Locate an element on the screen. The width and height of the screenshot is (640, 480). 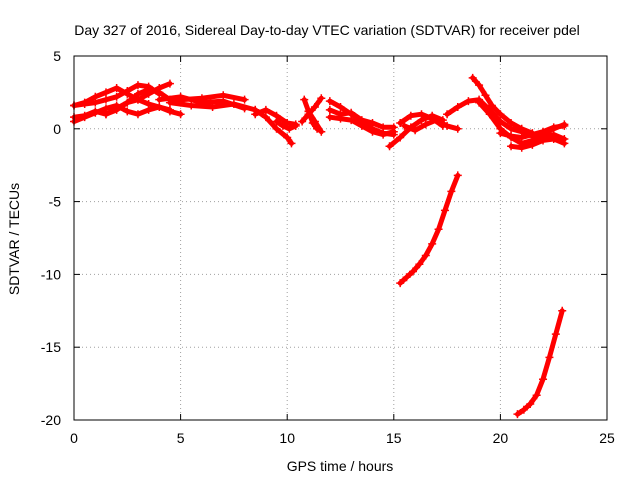
x-tick-label: 0 is located at coordinates (74, 438).